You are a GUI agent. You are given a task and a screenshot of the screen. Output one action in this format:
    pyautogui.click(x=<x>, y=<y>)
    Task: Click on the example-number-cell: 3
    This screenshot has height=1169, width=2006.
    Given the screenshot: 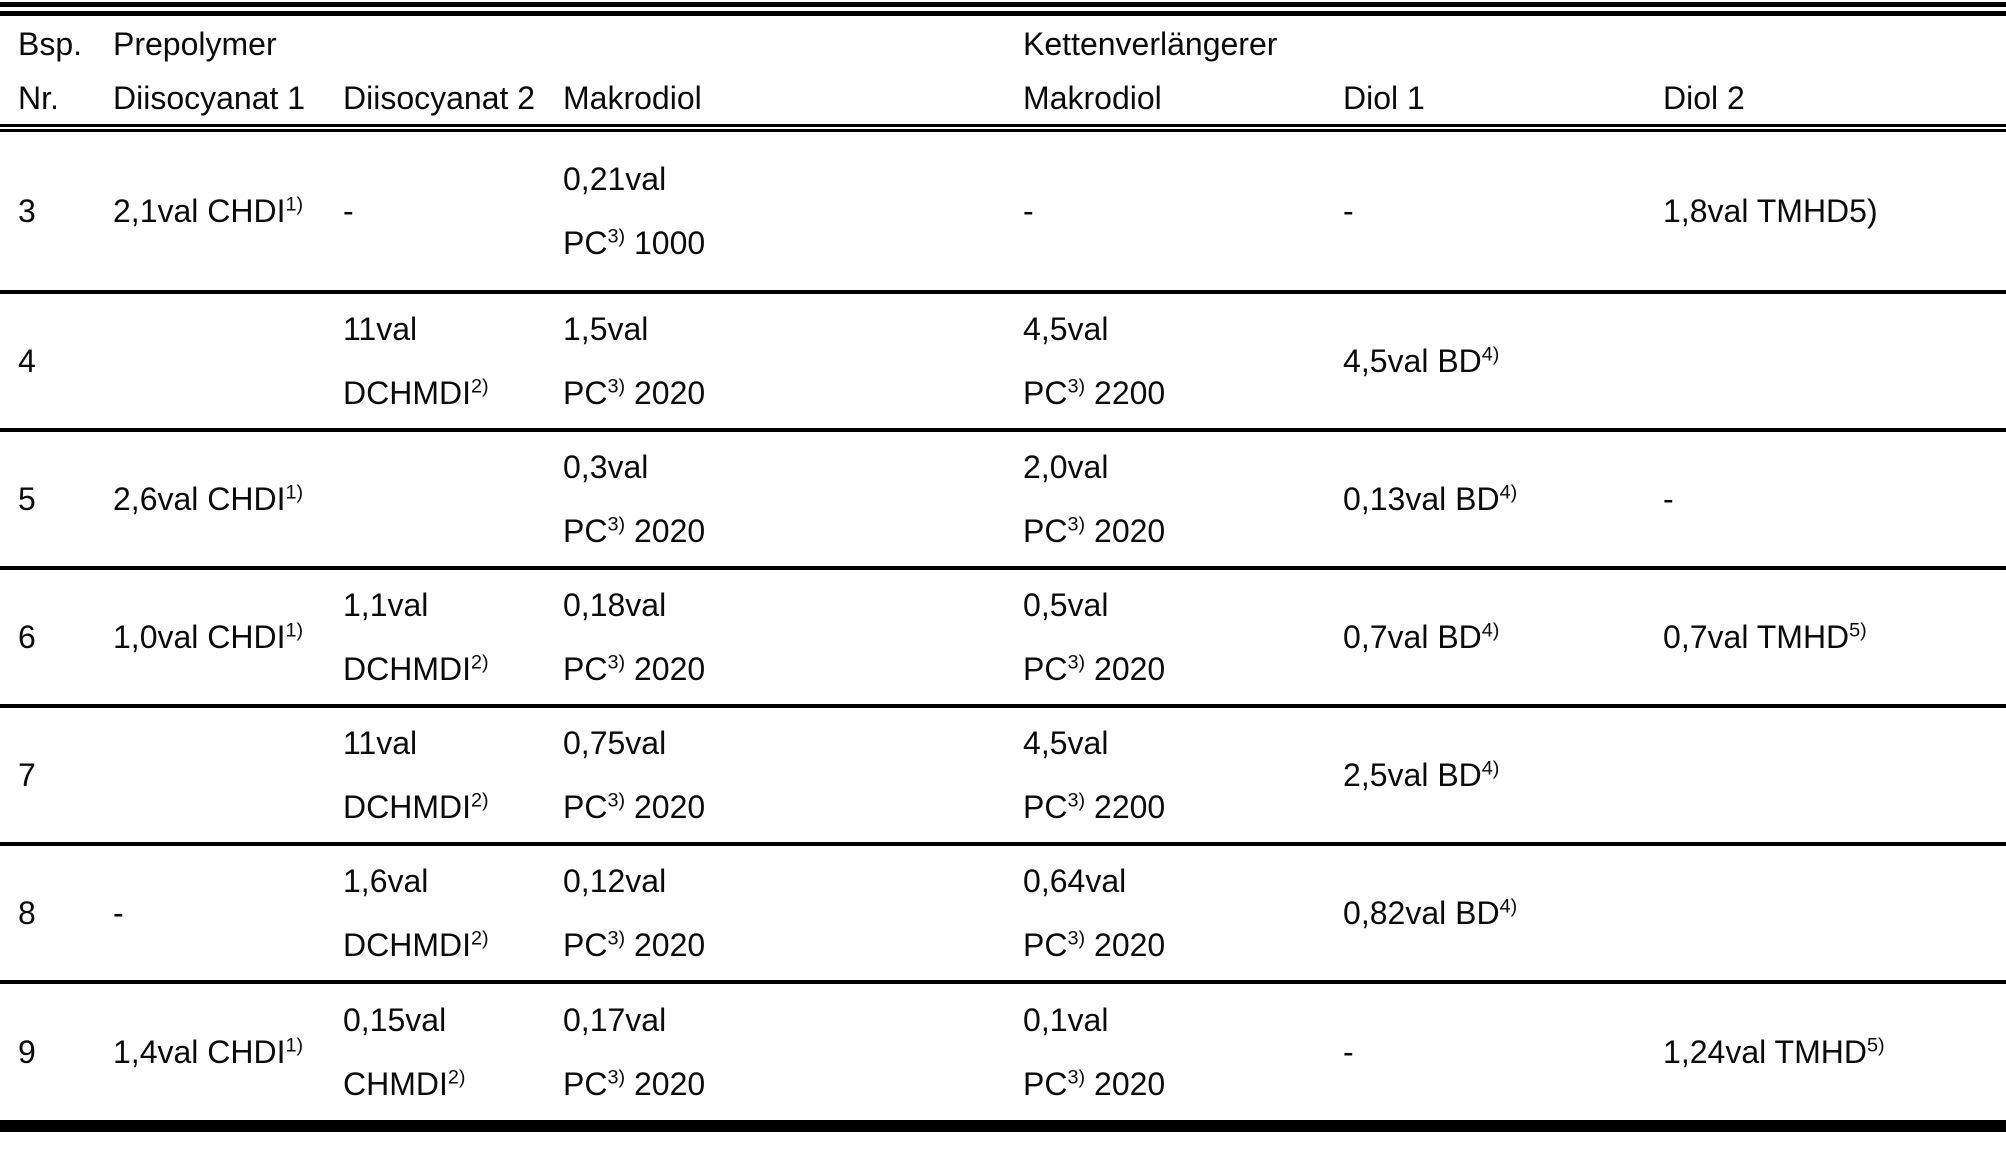 What is the action you would take?
    pyautogui.click(x=27, y=211)
    